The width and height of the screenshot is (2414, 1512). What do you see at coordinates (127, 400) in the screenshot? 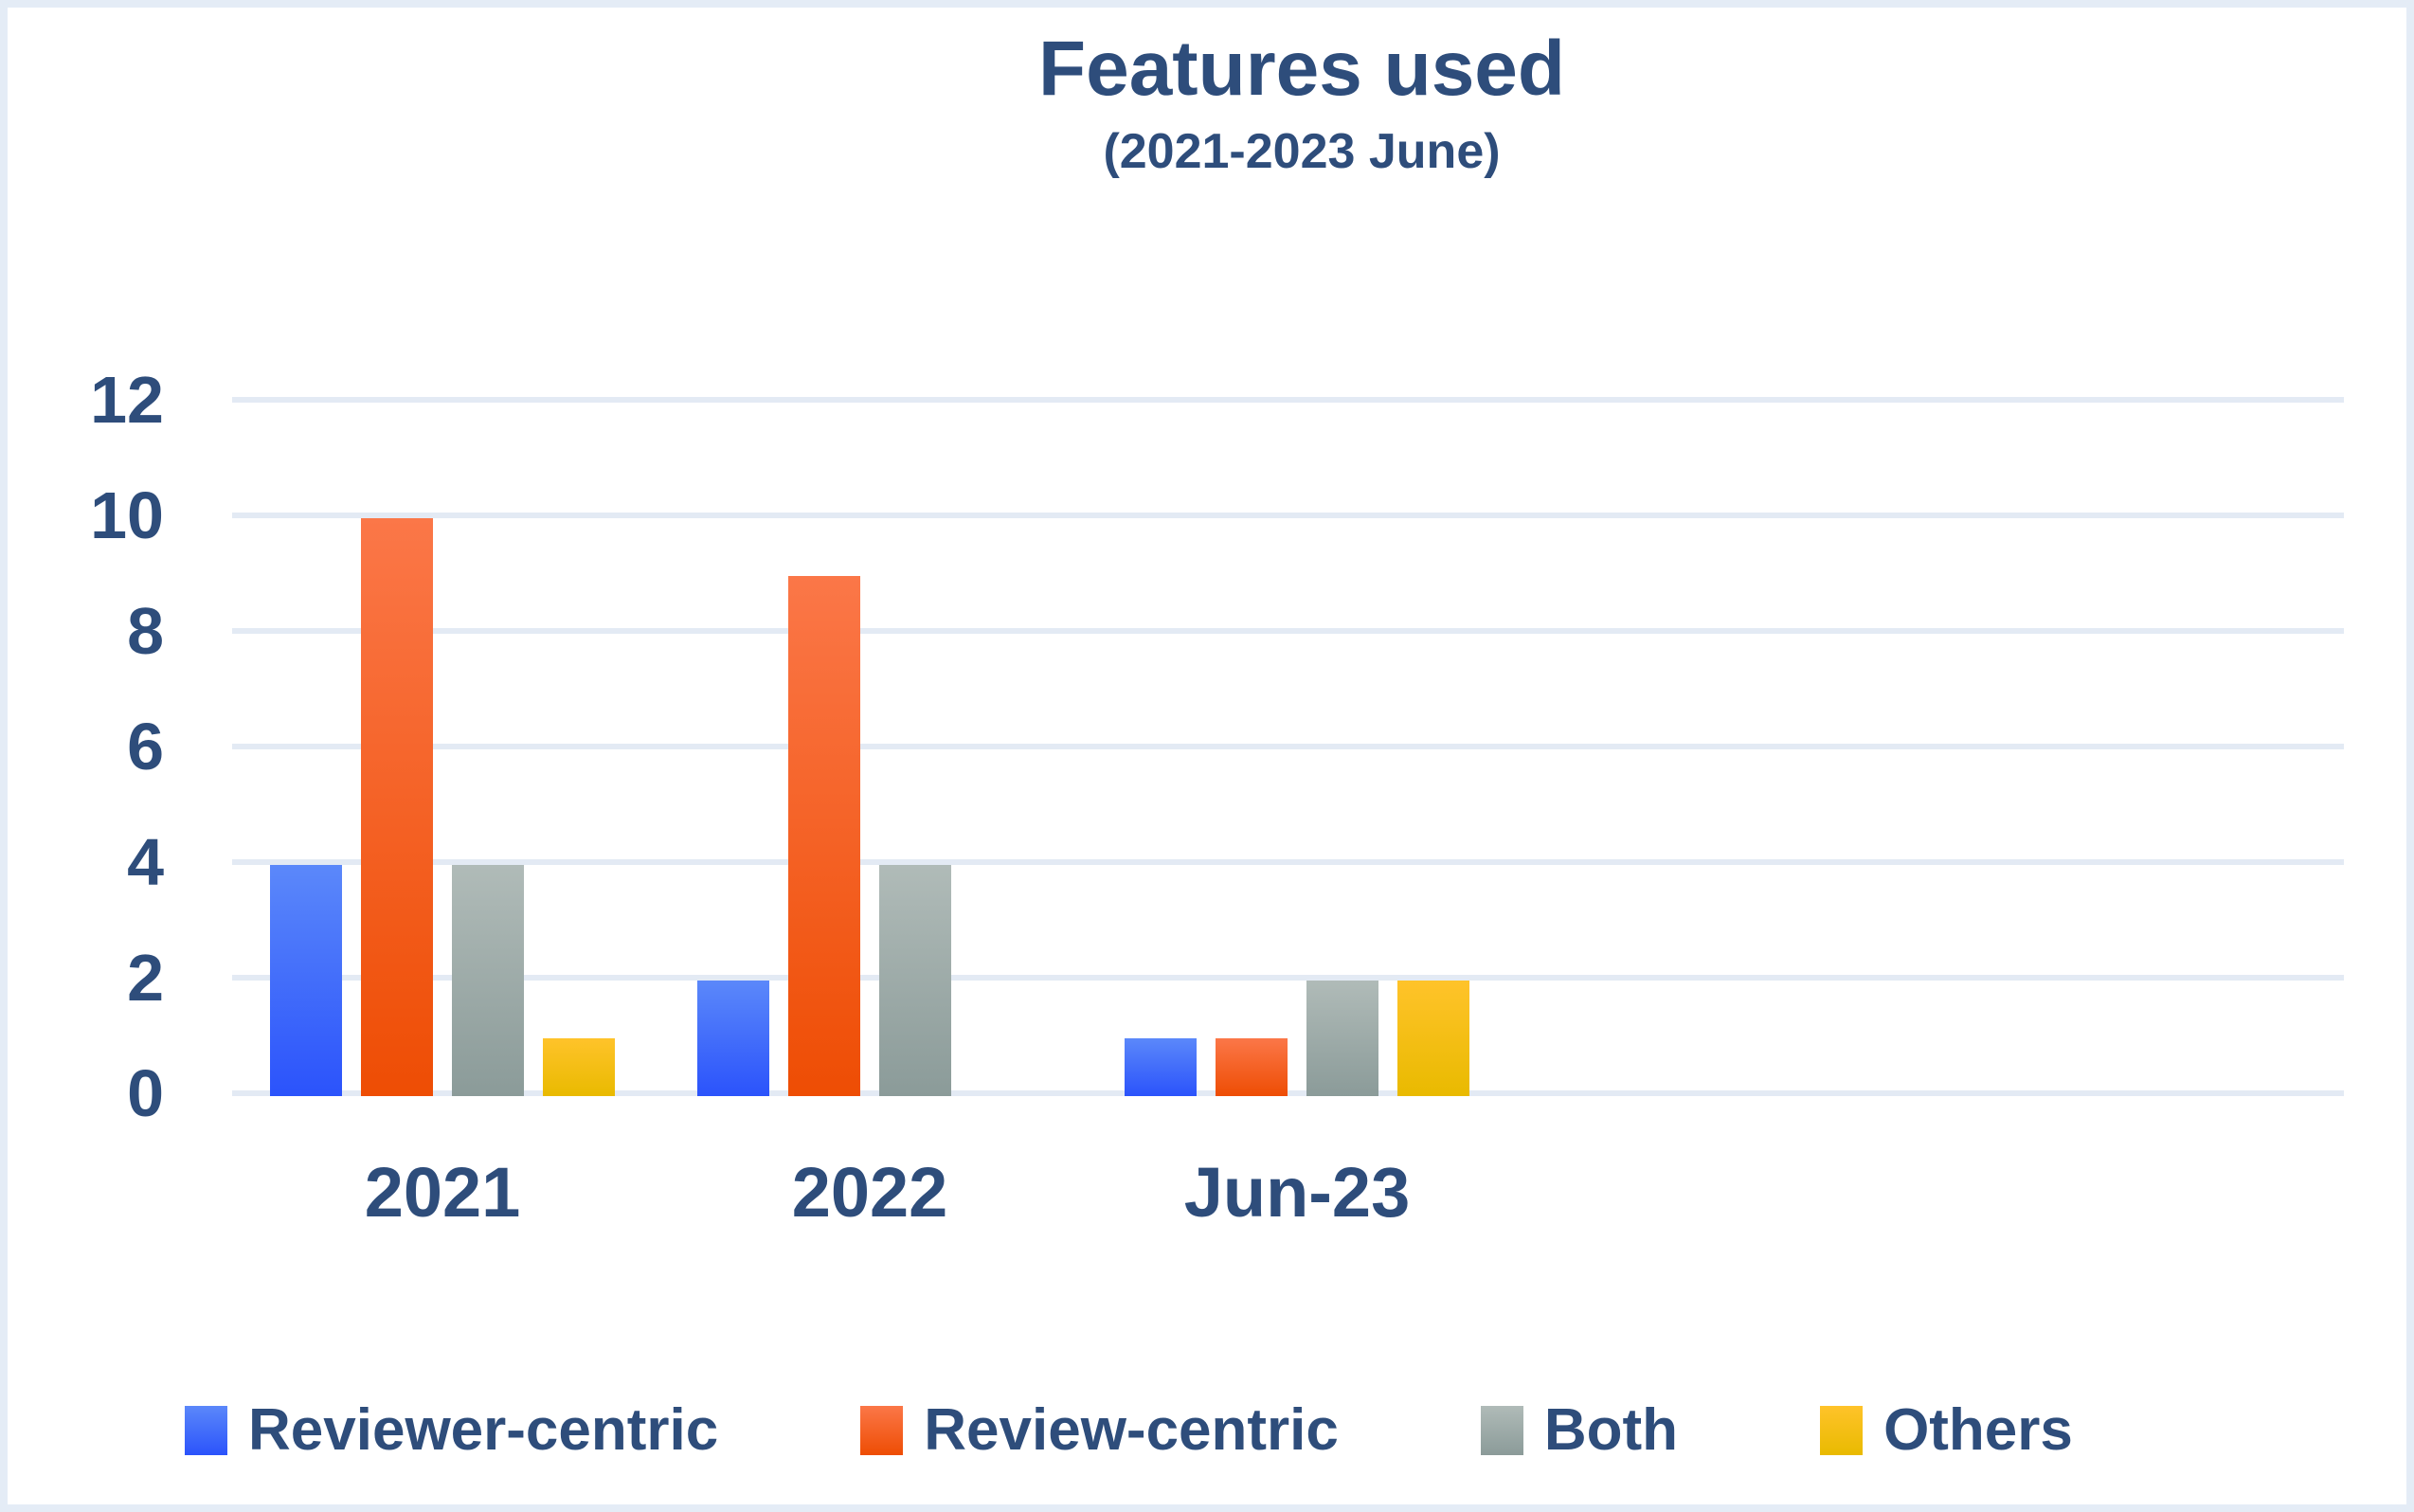
I see `y-axis-label-12: 12` at bounding box center [127, 400].